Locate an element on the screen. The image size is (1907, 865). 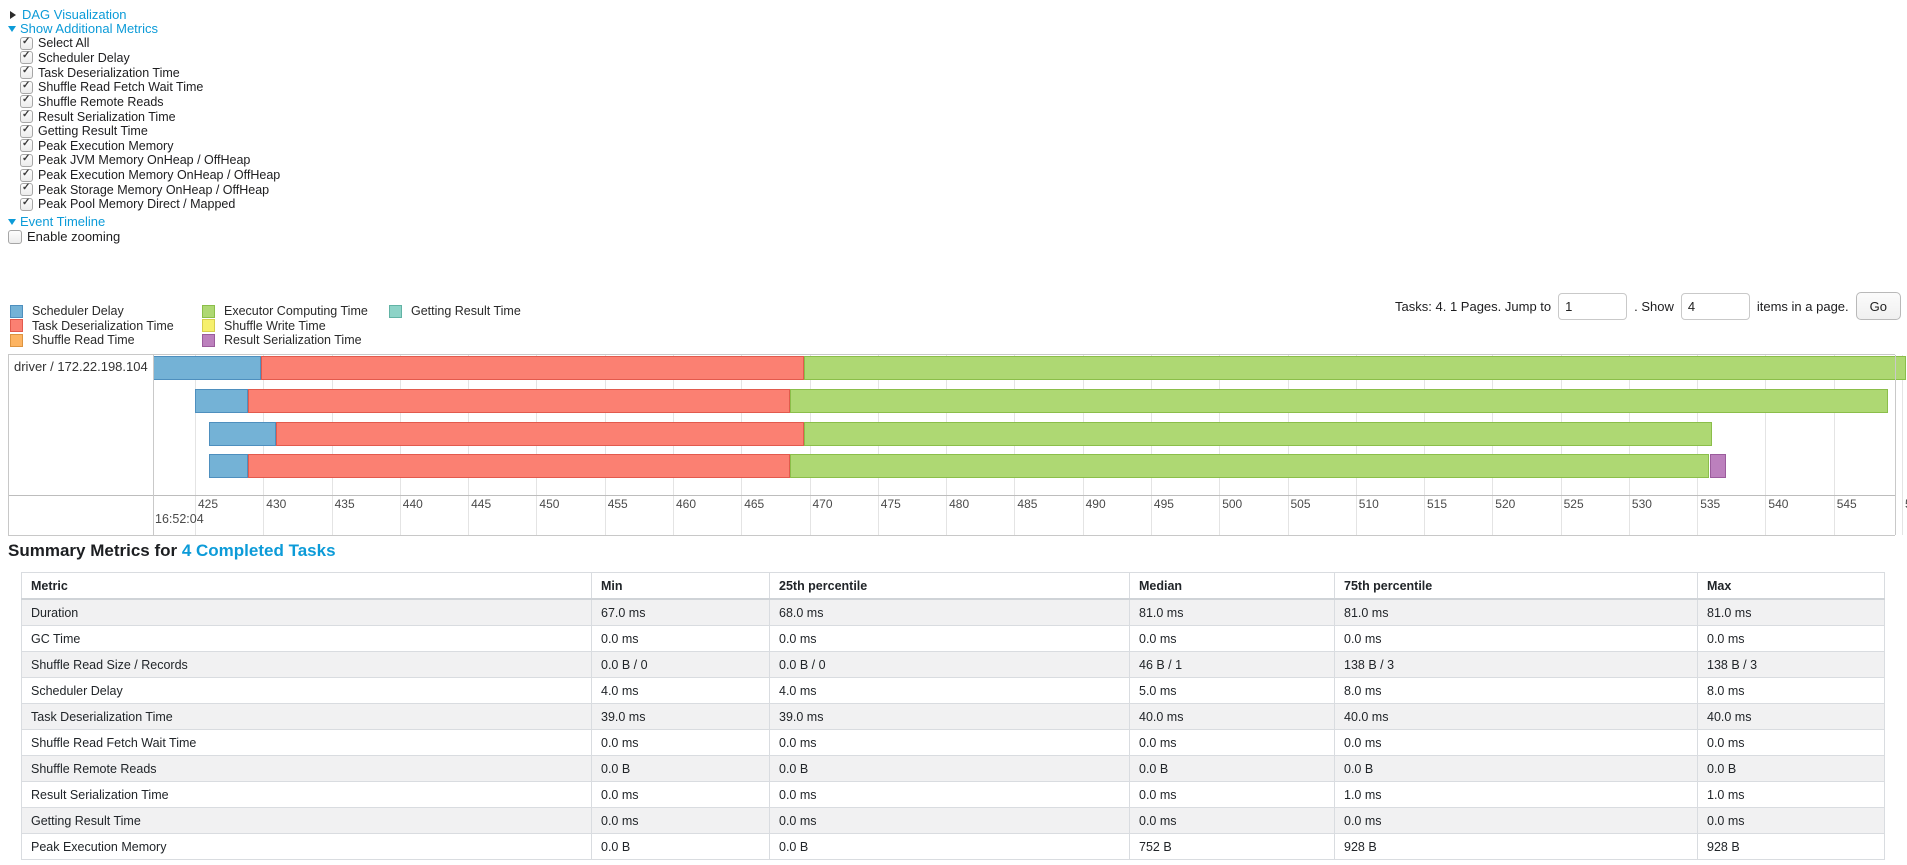
result-serialization-swatch-icon is located at coordinates (208, 340).